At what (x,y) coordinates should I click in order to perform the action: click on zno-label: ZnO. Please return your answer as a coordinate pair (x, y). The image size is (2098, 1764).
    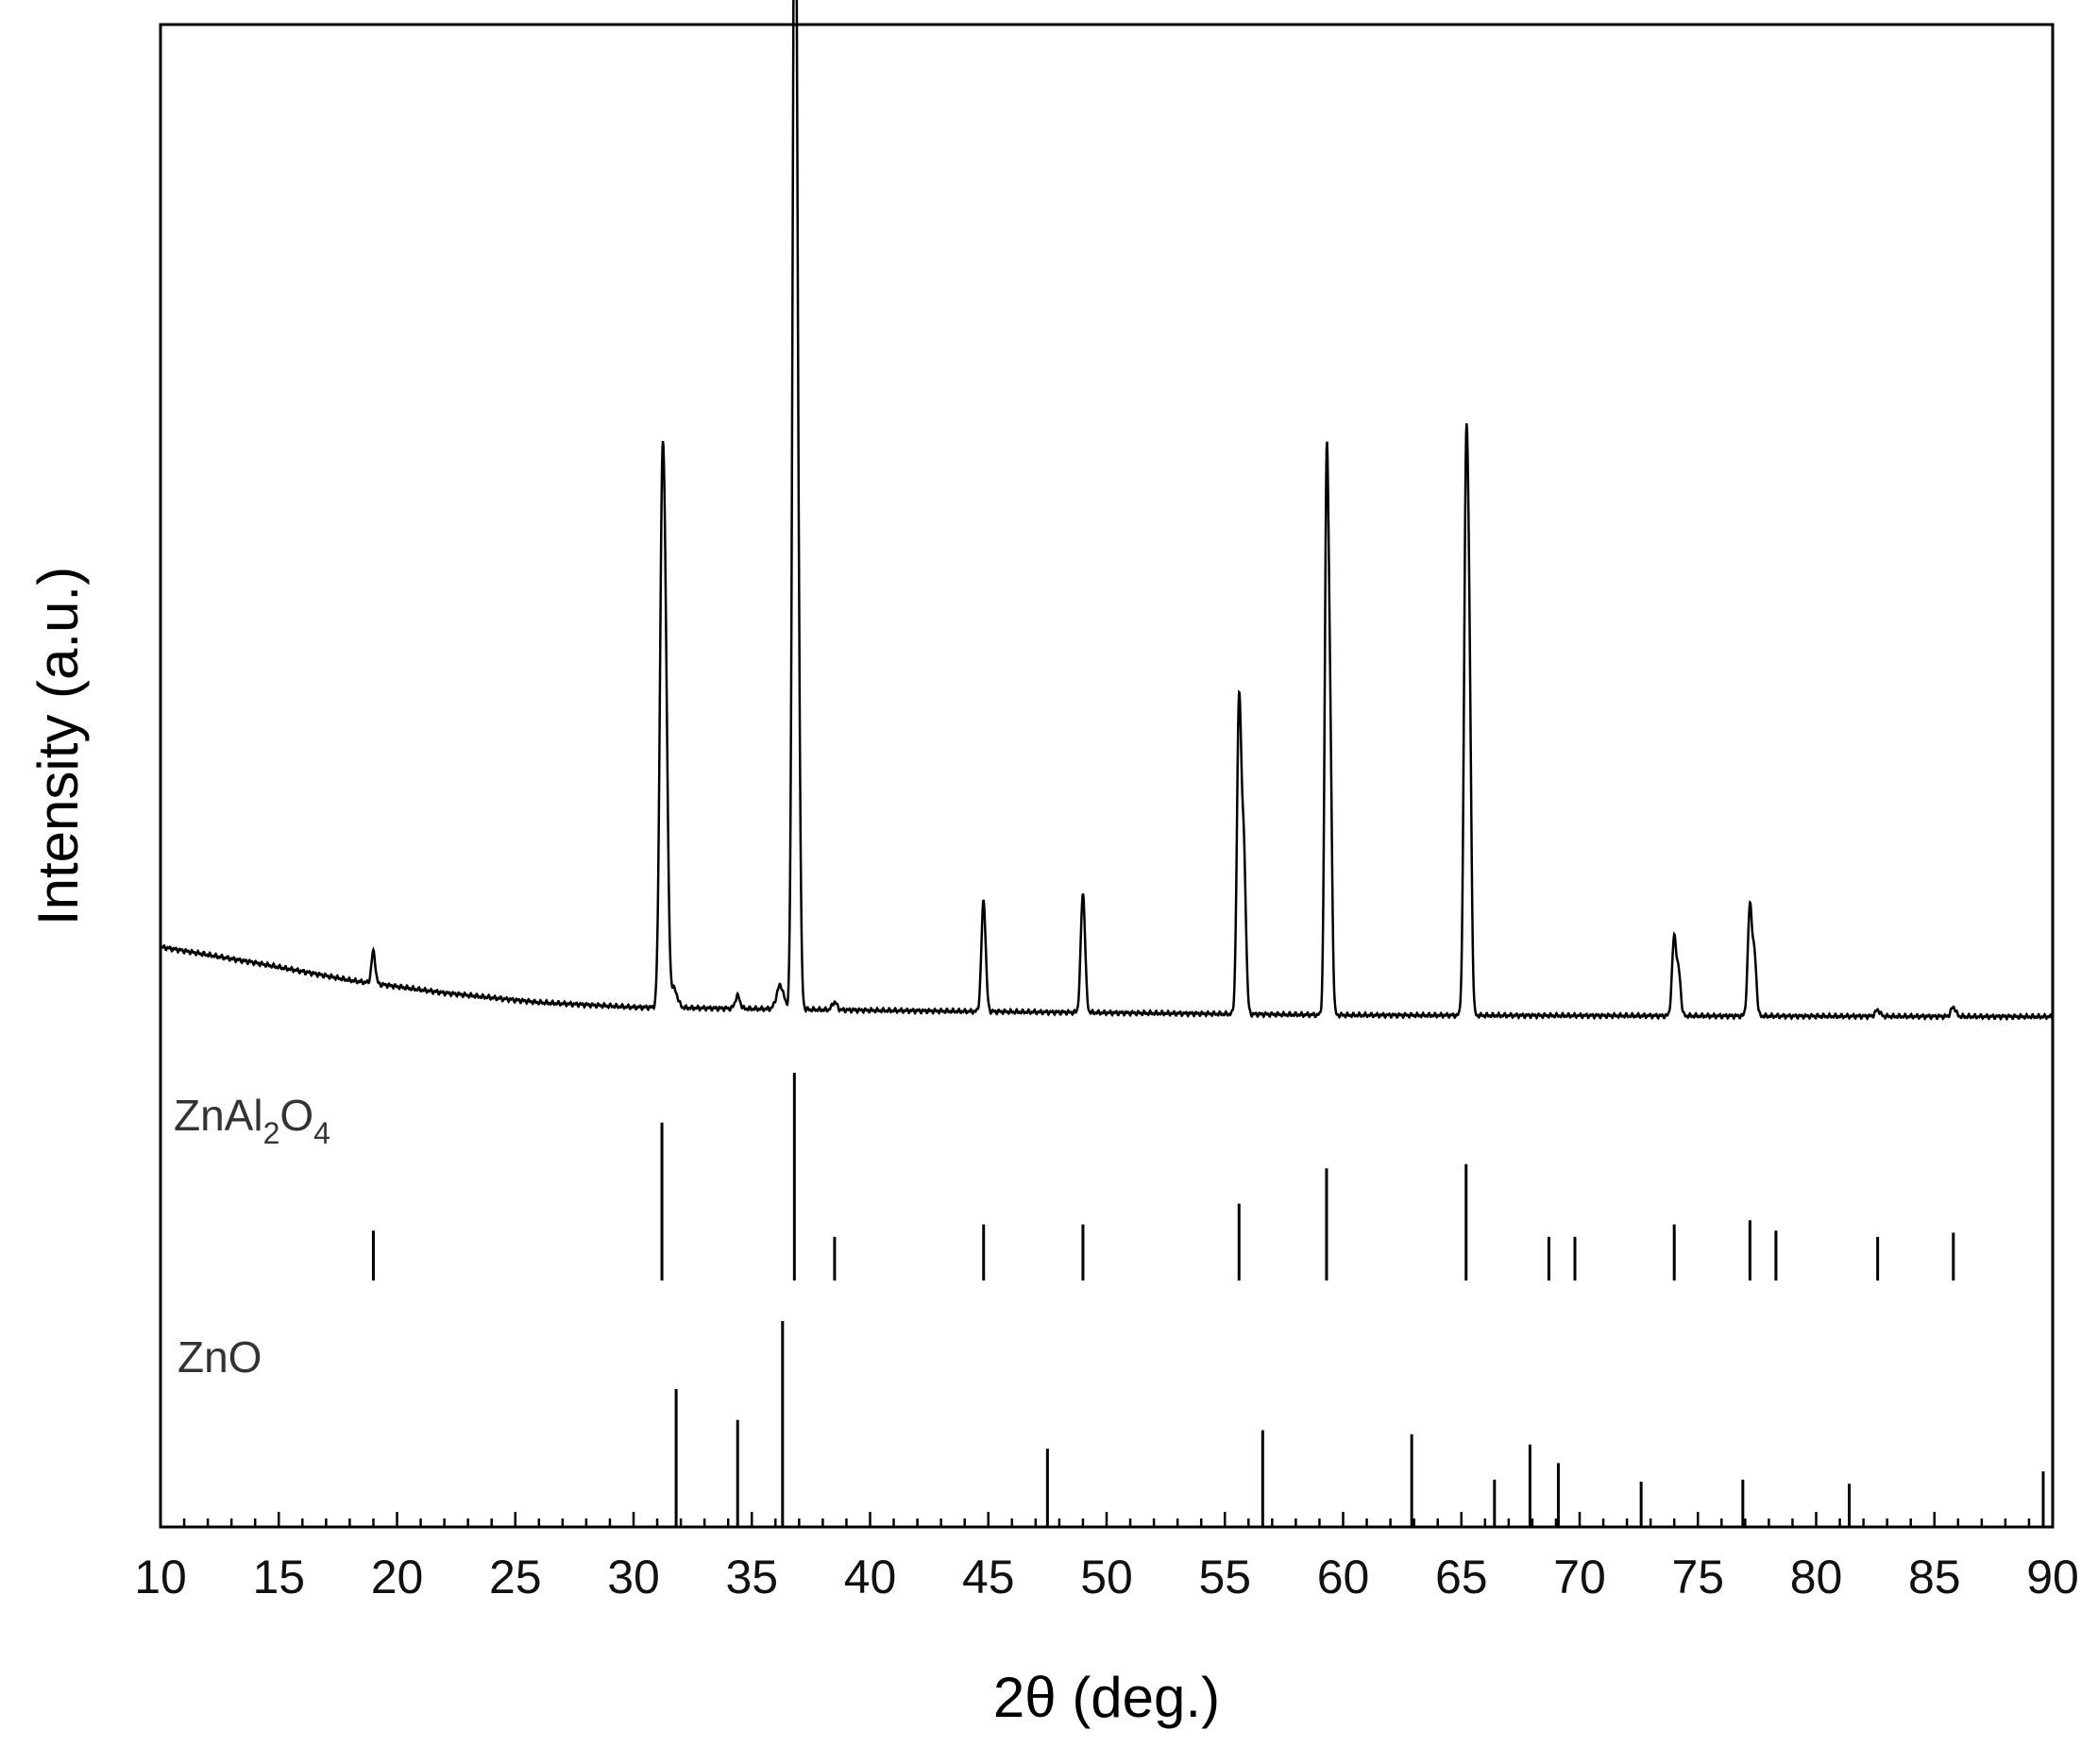
    Looking at the image, I should click on (220, 1357).